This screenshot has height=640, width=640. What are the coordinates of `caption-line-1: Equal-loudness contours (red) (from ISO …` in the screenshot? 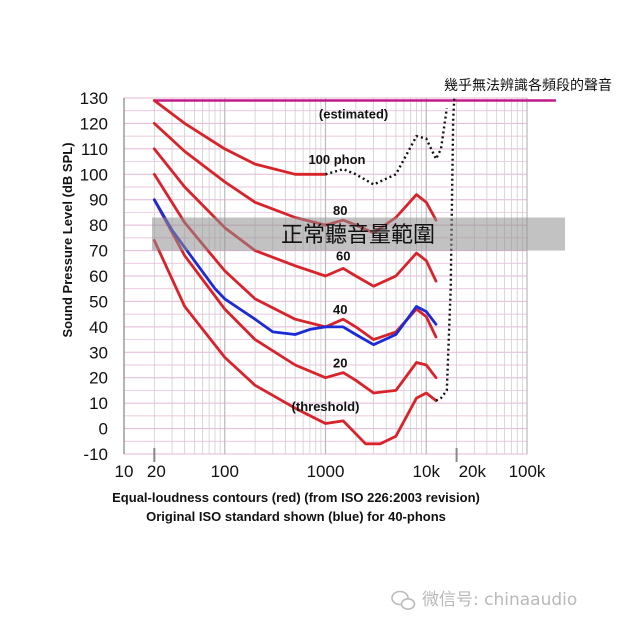 It's located at (296, 497).